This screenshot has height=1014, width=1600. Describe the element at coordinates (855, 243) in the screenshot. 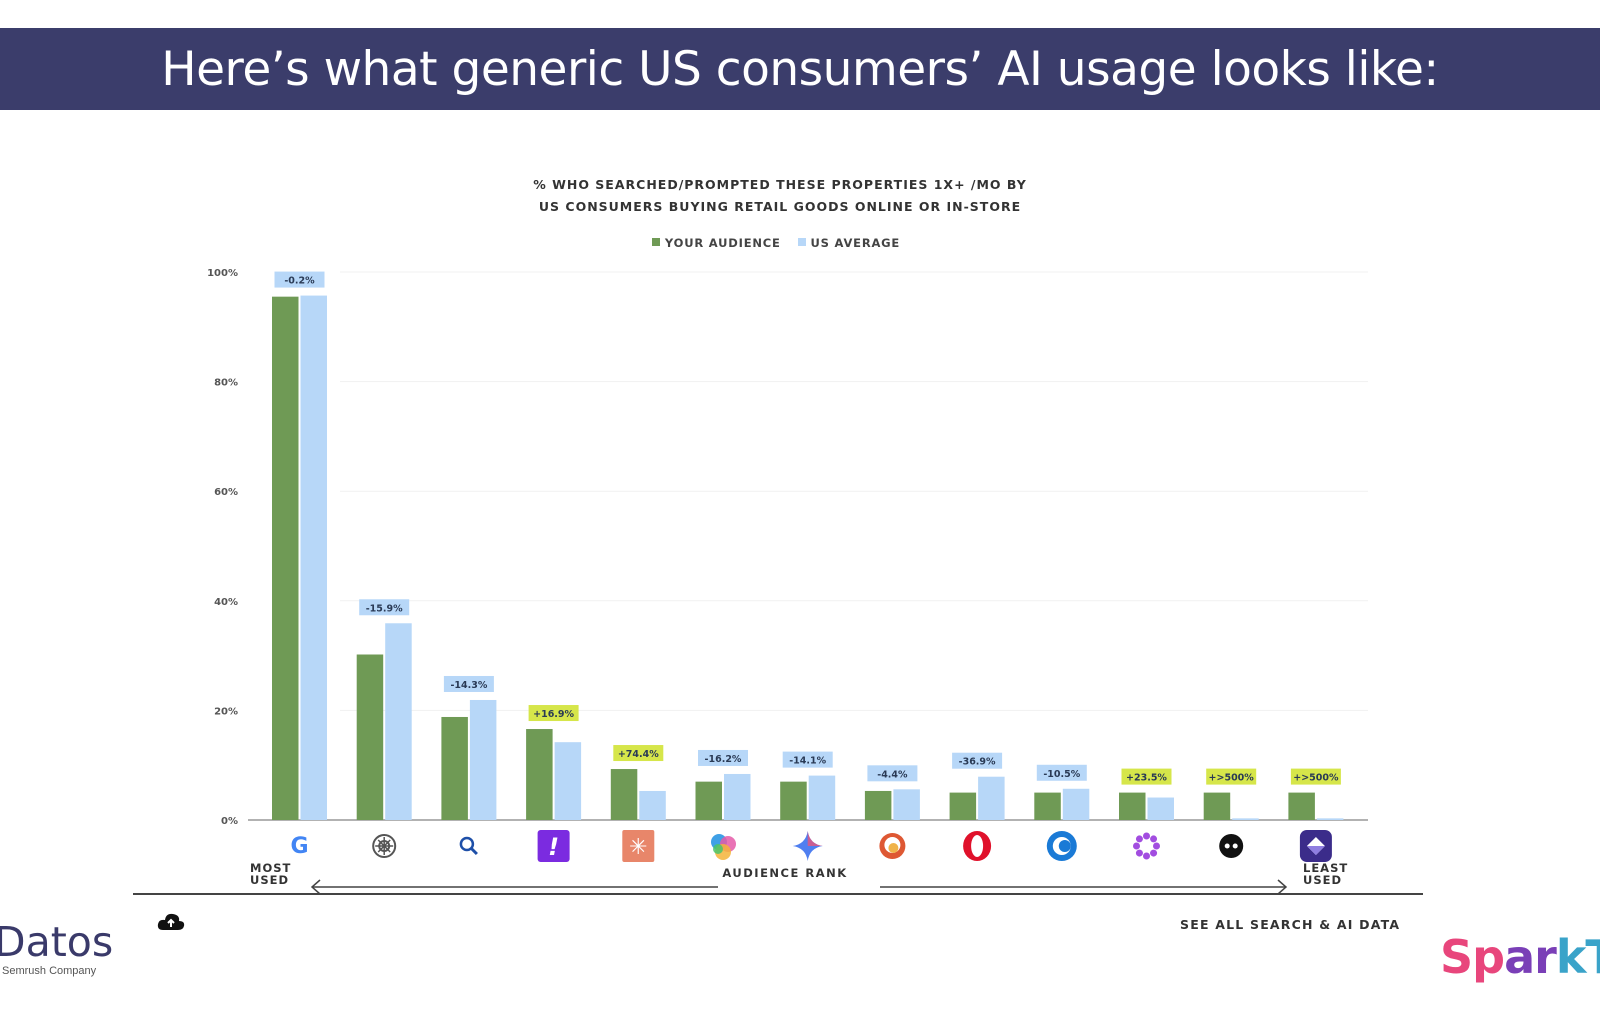

I see `legend-label-us-average: US AVERAGE` at that location.